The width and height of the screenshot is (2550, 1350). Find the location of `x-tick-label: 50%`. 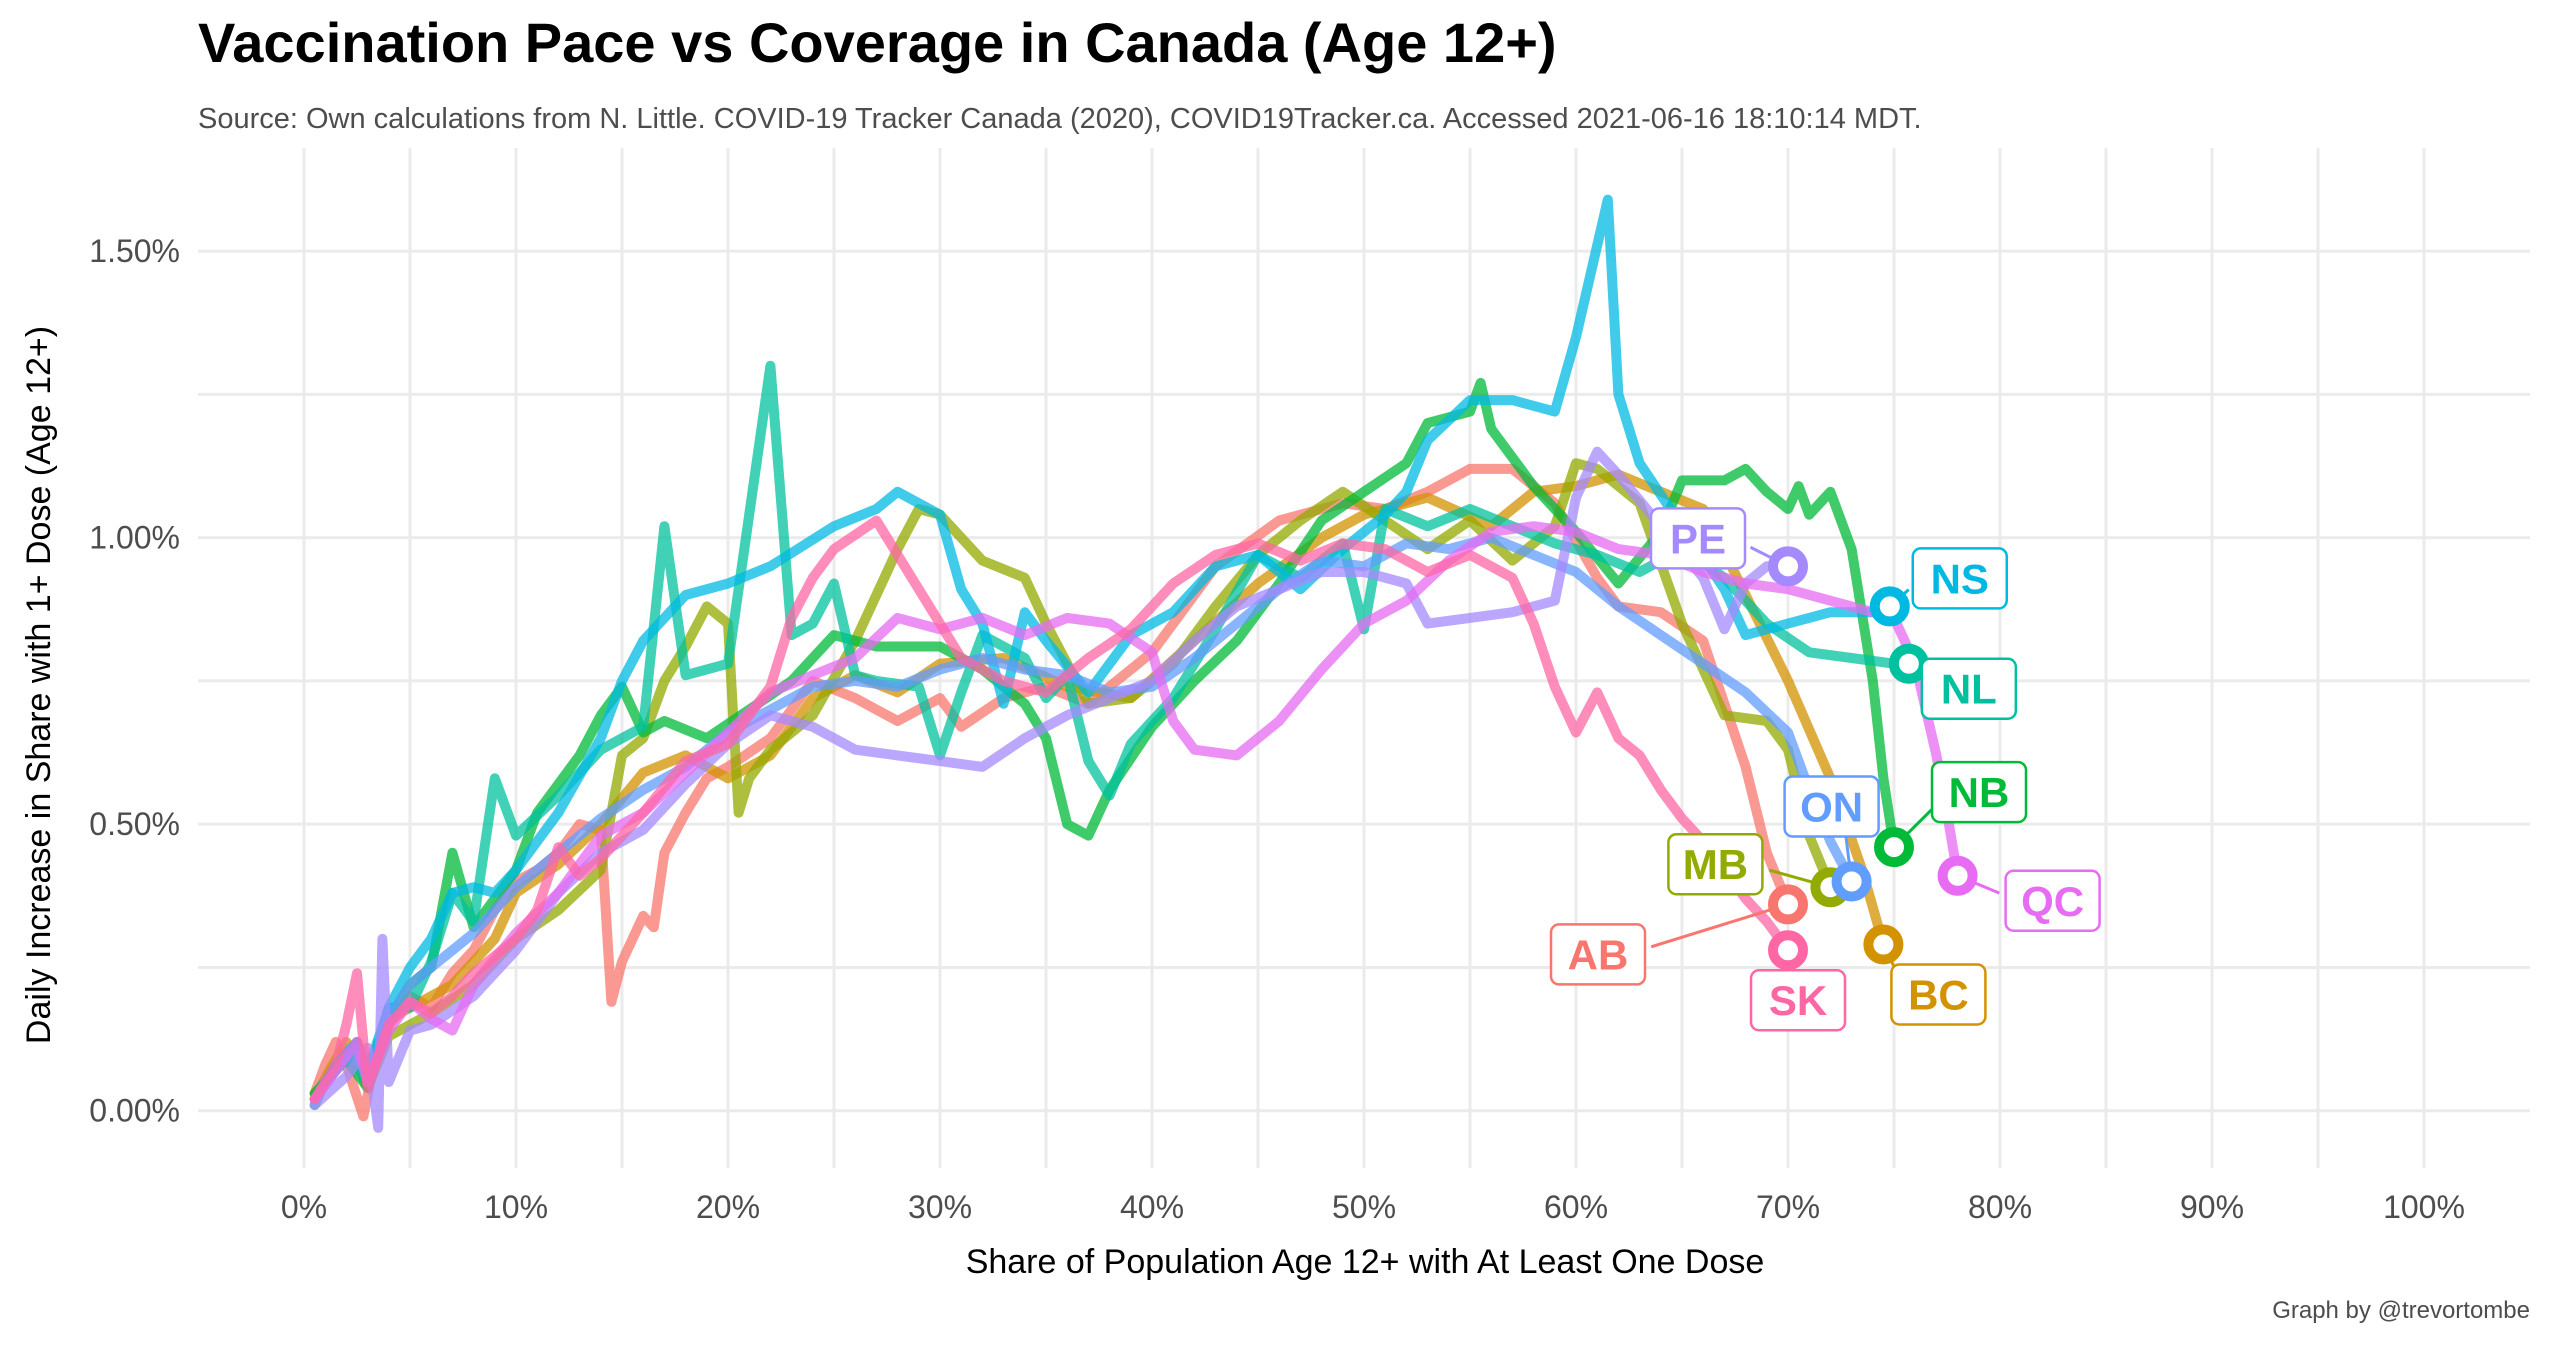

x-tick-label: 50% is located at coordinates (1364, 1207).